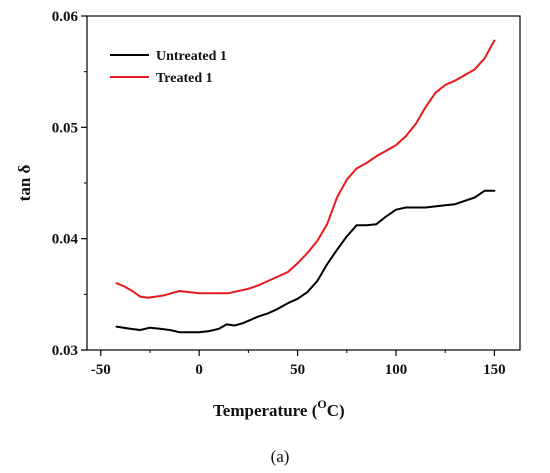 This screenshot has width=550, height=473. Describe the element at coordinates (494, 370) in the screenshot. I see `x-tick-label: 150` at that location.